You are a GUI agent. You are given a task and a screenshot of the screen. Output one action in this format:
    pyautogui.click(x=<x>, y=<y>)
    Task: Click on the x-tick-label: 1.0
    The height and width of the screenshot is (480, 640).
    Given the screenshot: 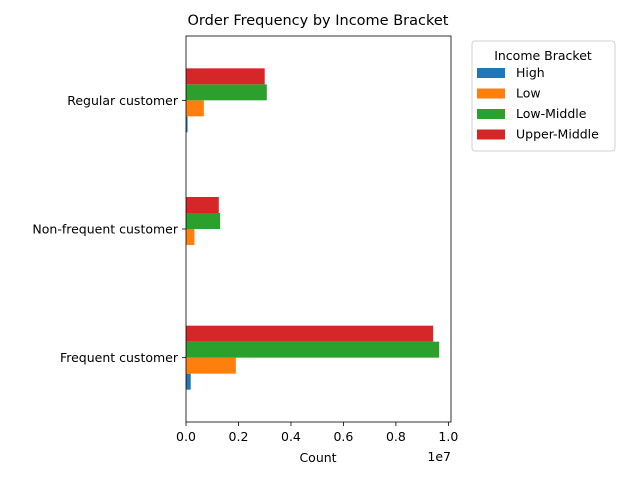 What is the action you would take?
    pyautogui.click(x=448, y=436)
    